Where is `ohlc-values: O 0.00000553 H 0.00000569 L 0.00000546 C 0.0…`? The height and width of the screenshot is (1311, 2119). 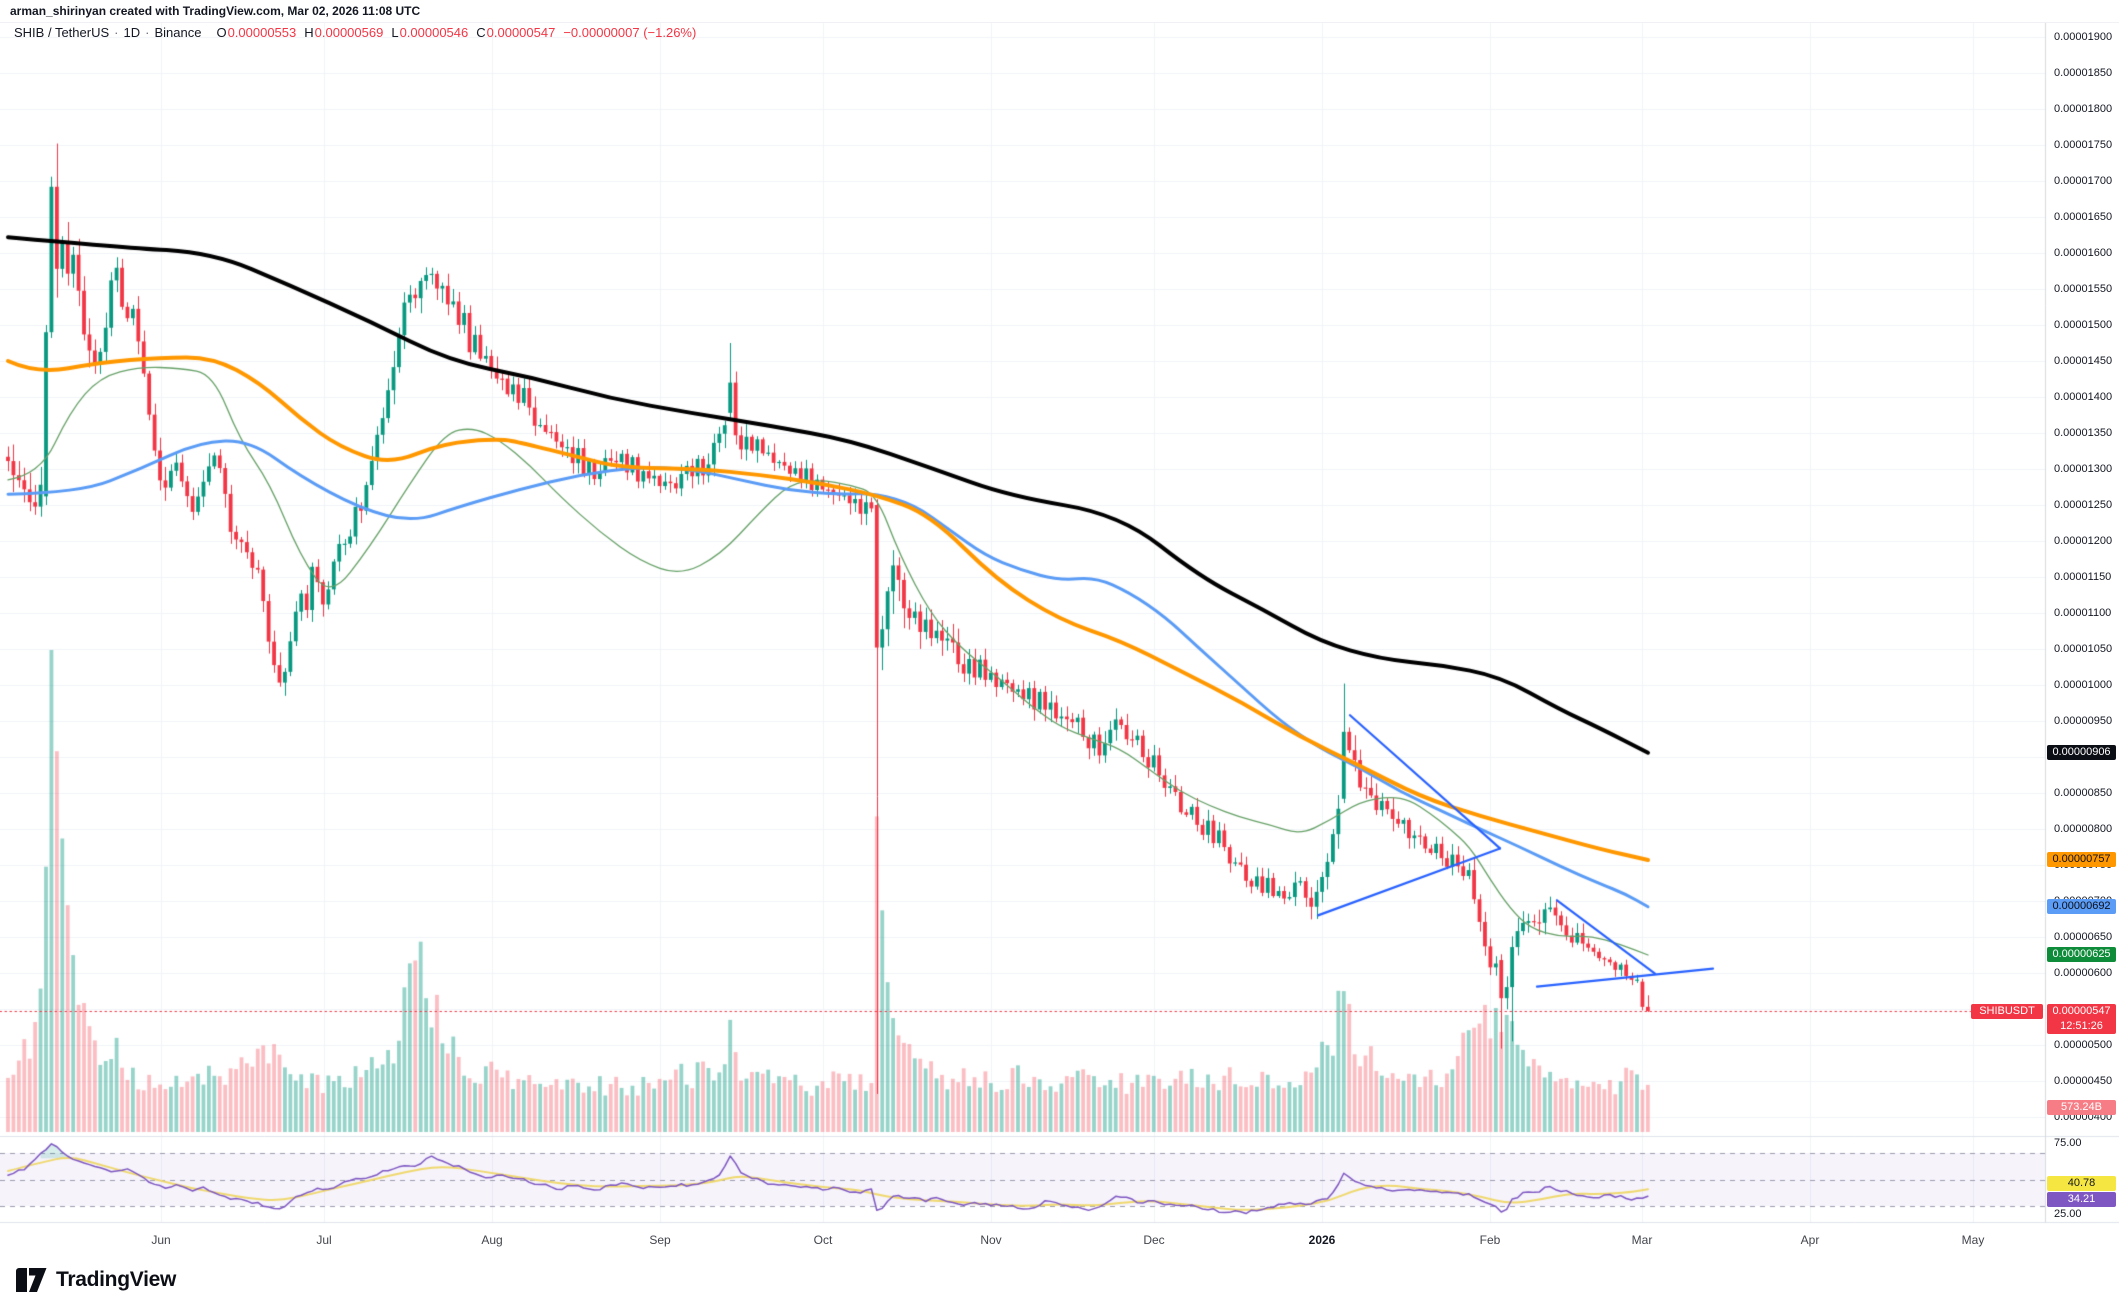
ohlc-values: O 0.00000553 H 0.00000569 L 0.00000546 C 0.0… is located at coordinates (456, 32).